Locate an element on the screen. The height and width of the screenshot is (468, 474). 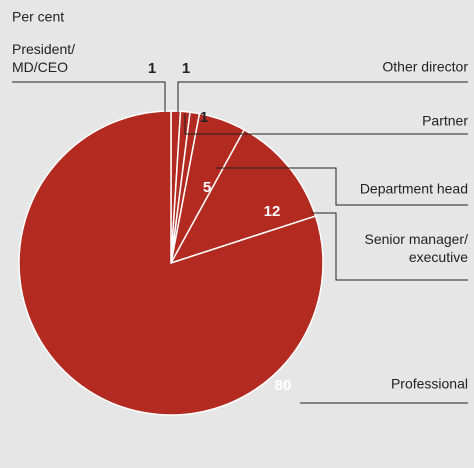
slice-label: Department head is located at coordinates (414, 189).